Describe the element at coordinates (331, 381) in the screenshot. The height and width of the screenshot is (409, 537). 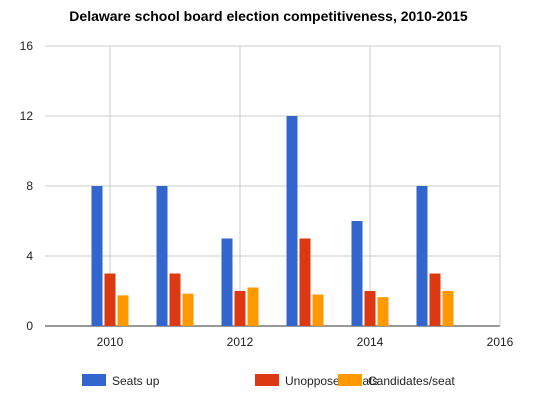
I see `legend-label-unopposed-seats: Unopposed seats` at that location.